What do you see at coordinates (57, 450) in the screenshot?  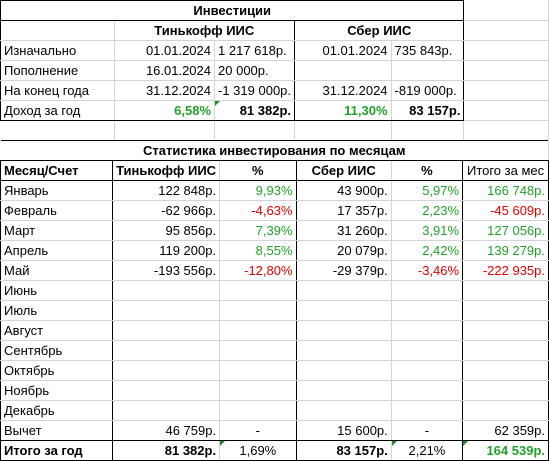 I see `total-label: Итого за год` at bounding box center [57, 450].